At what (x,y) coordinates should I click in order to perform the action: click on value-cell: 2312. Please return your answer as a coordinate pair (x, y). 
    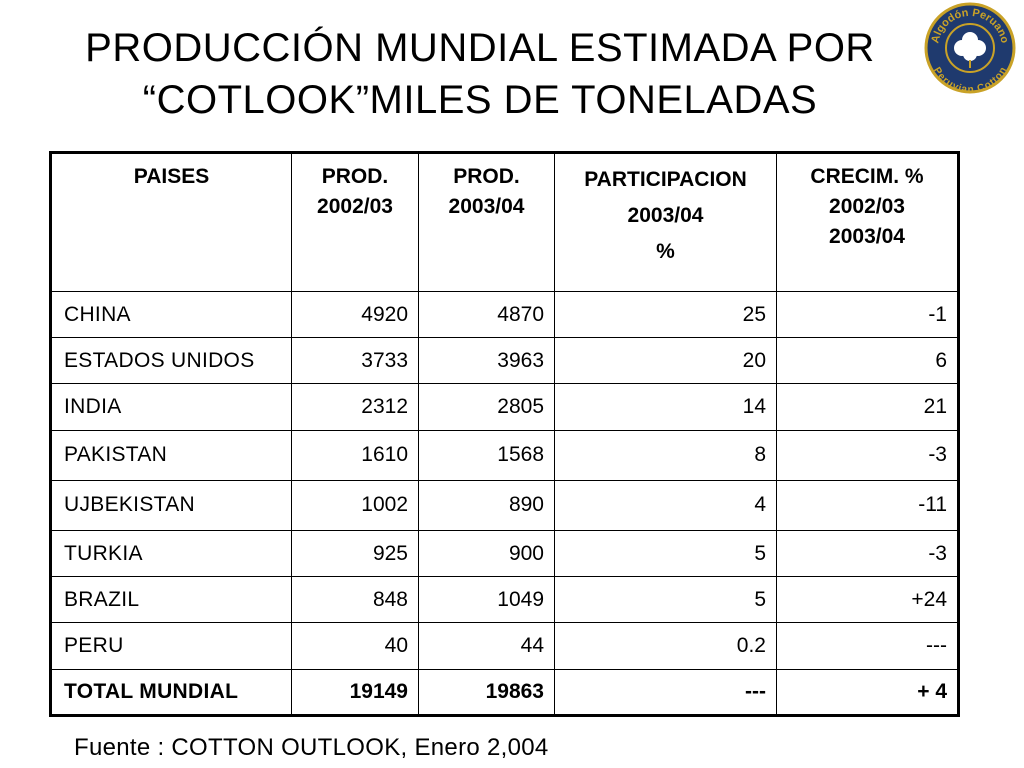
    Looking at the image, I should click on (355, 407).